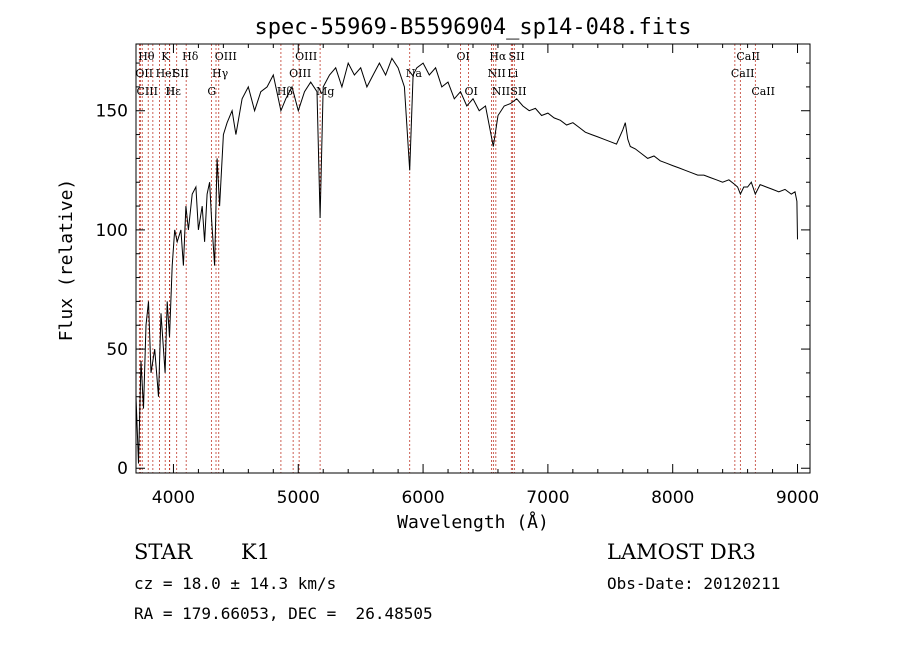 The image size is (900, 649). I want to click on line-label-15: OIII, so click(300, 73).